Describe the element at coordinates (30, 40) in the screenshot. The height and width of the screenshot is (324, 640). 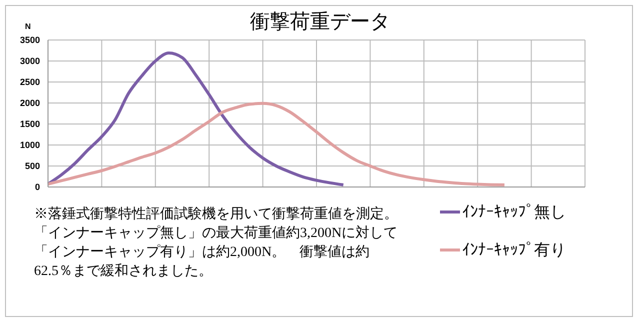
I see `y-tick-label: 3500` at that location.